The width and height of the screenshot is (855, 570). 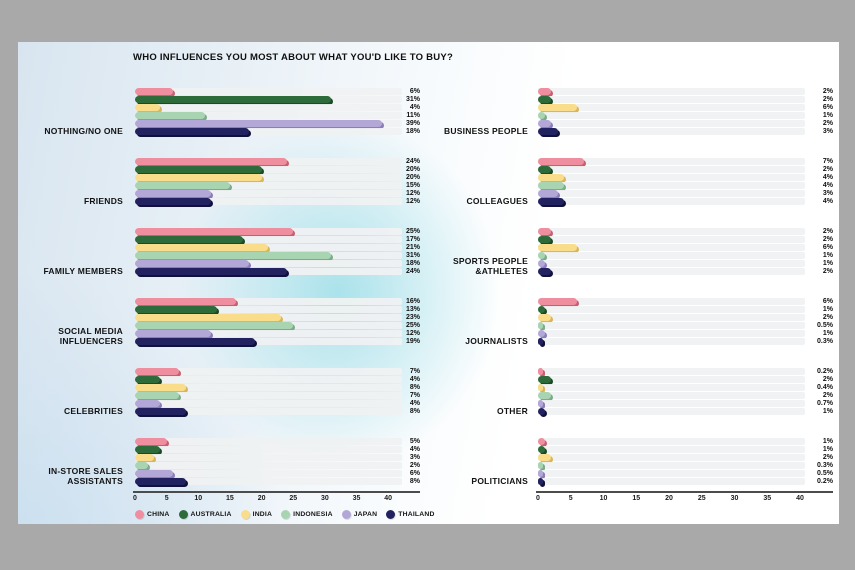 I want to click on legend-item-japan: JAPAN, so click(x=359, y=514).